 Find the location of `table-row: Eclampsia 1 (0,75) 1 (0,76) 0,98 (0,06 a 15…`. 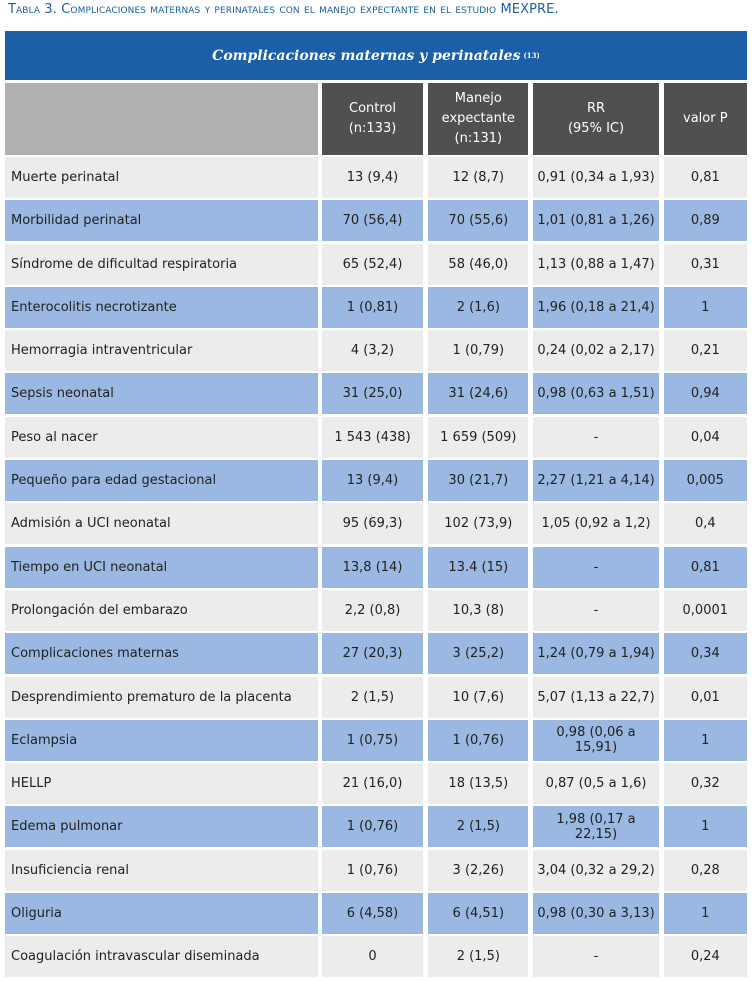

table-row: Eclampsia 1 (0,75) 1 (0,76) 0,98 (0,06 a 15… is located at coordinates (376, 740).